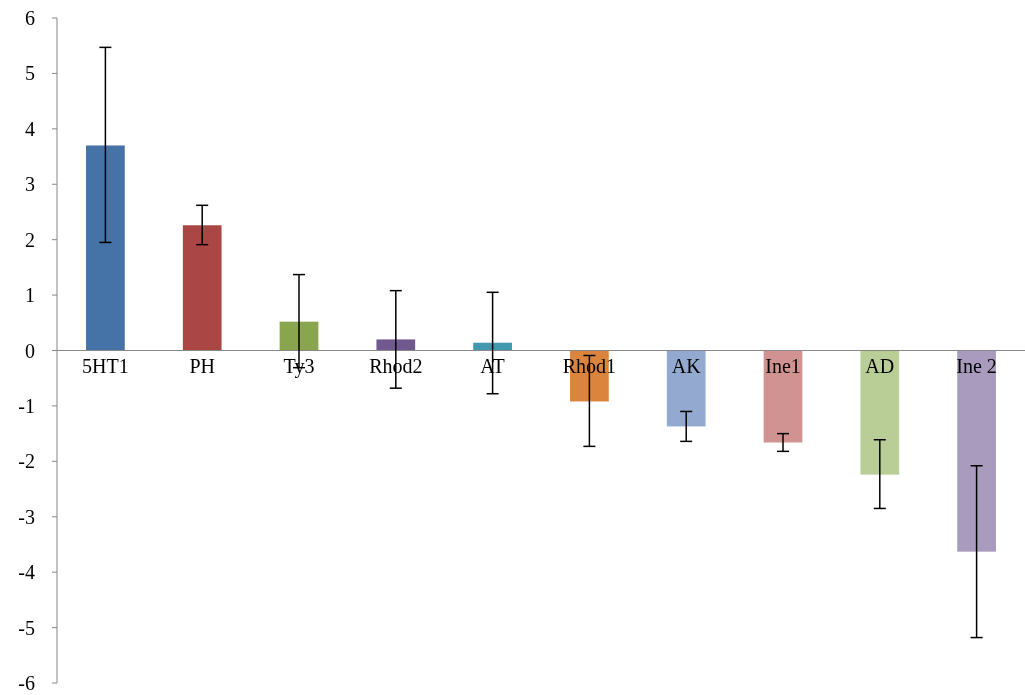 Image resolution: width=1025 pixels, height=695 pixels. I want to click on y-tick-label: -5, so click(26, 627).